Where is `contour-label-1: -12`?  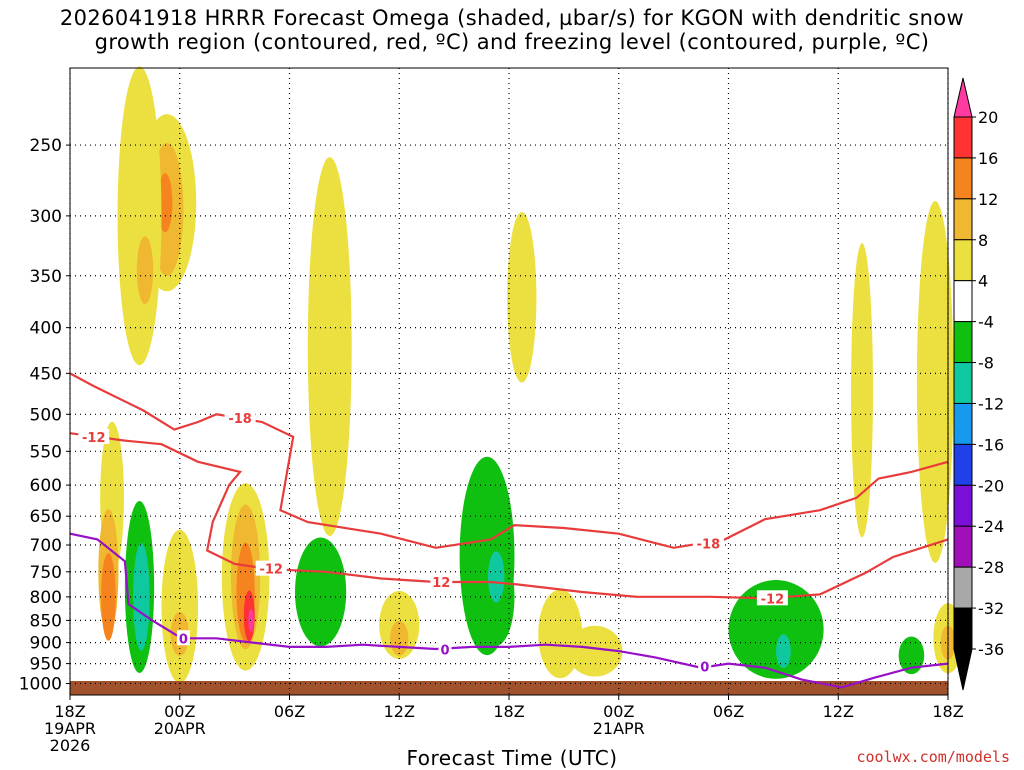
contour-label-1: -12 is located at coordinates (94, 438).